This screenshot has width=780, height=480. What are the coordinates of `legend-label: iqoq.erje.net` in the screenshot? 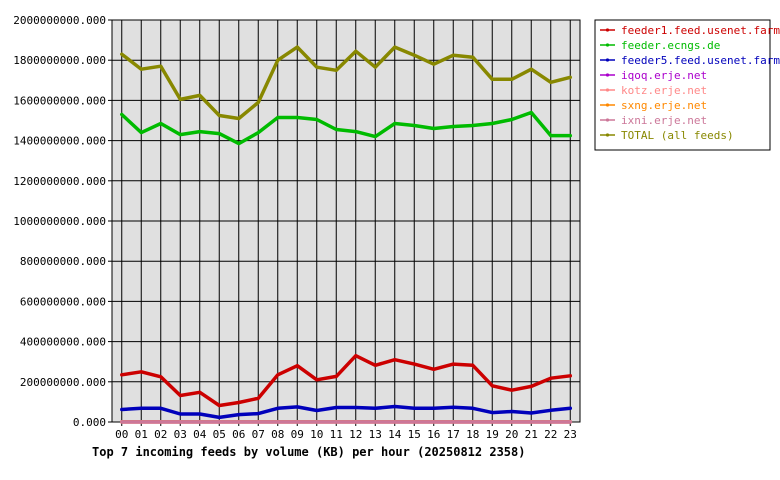 It's located at (664, 75).